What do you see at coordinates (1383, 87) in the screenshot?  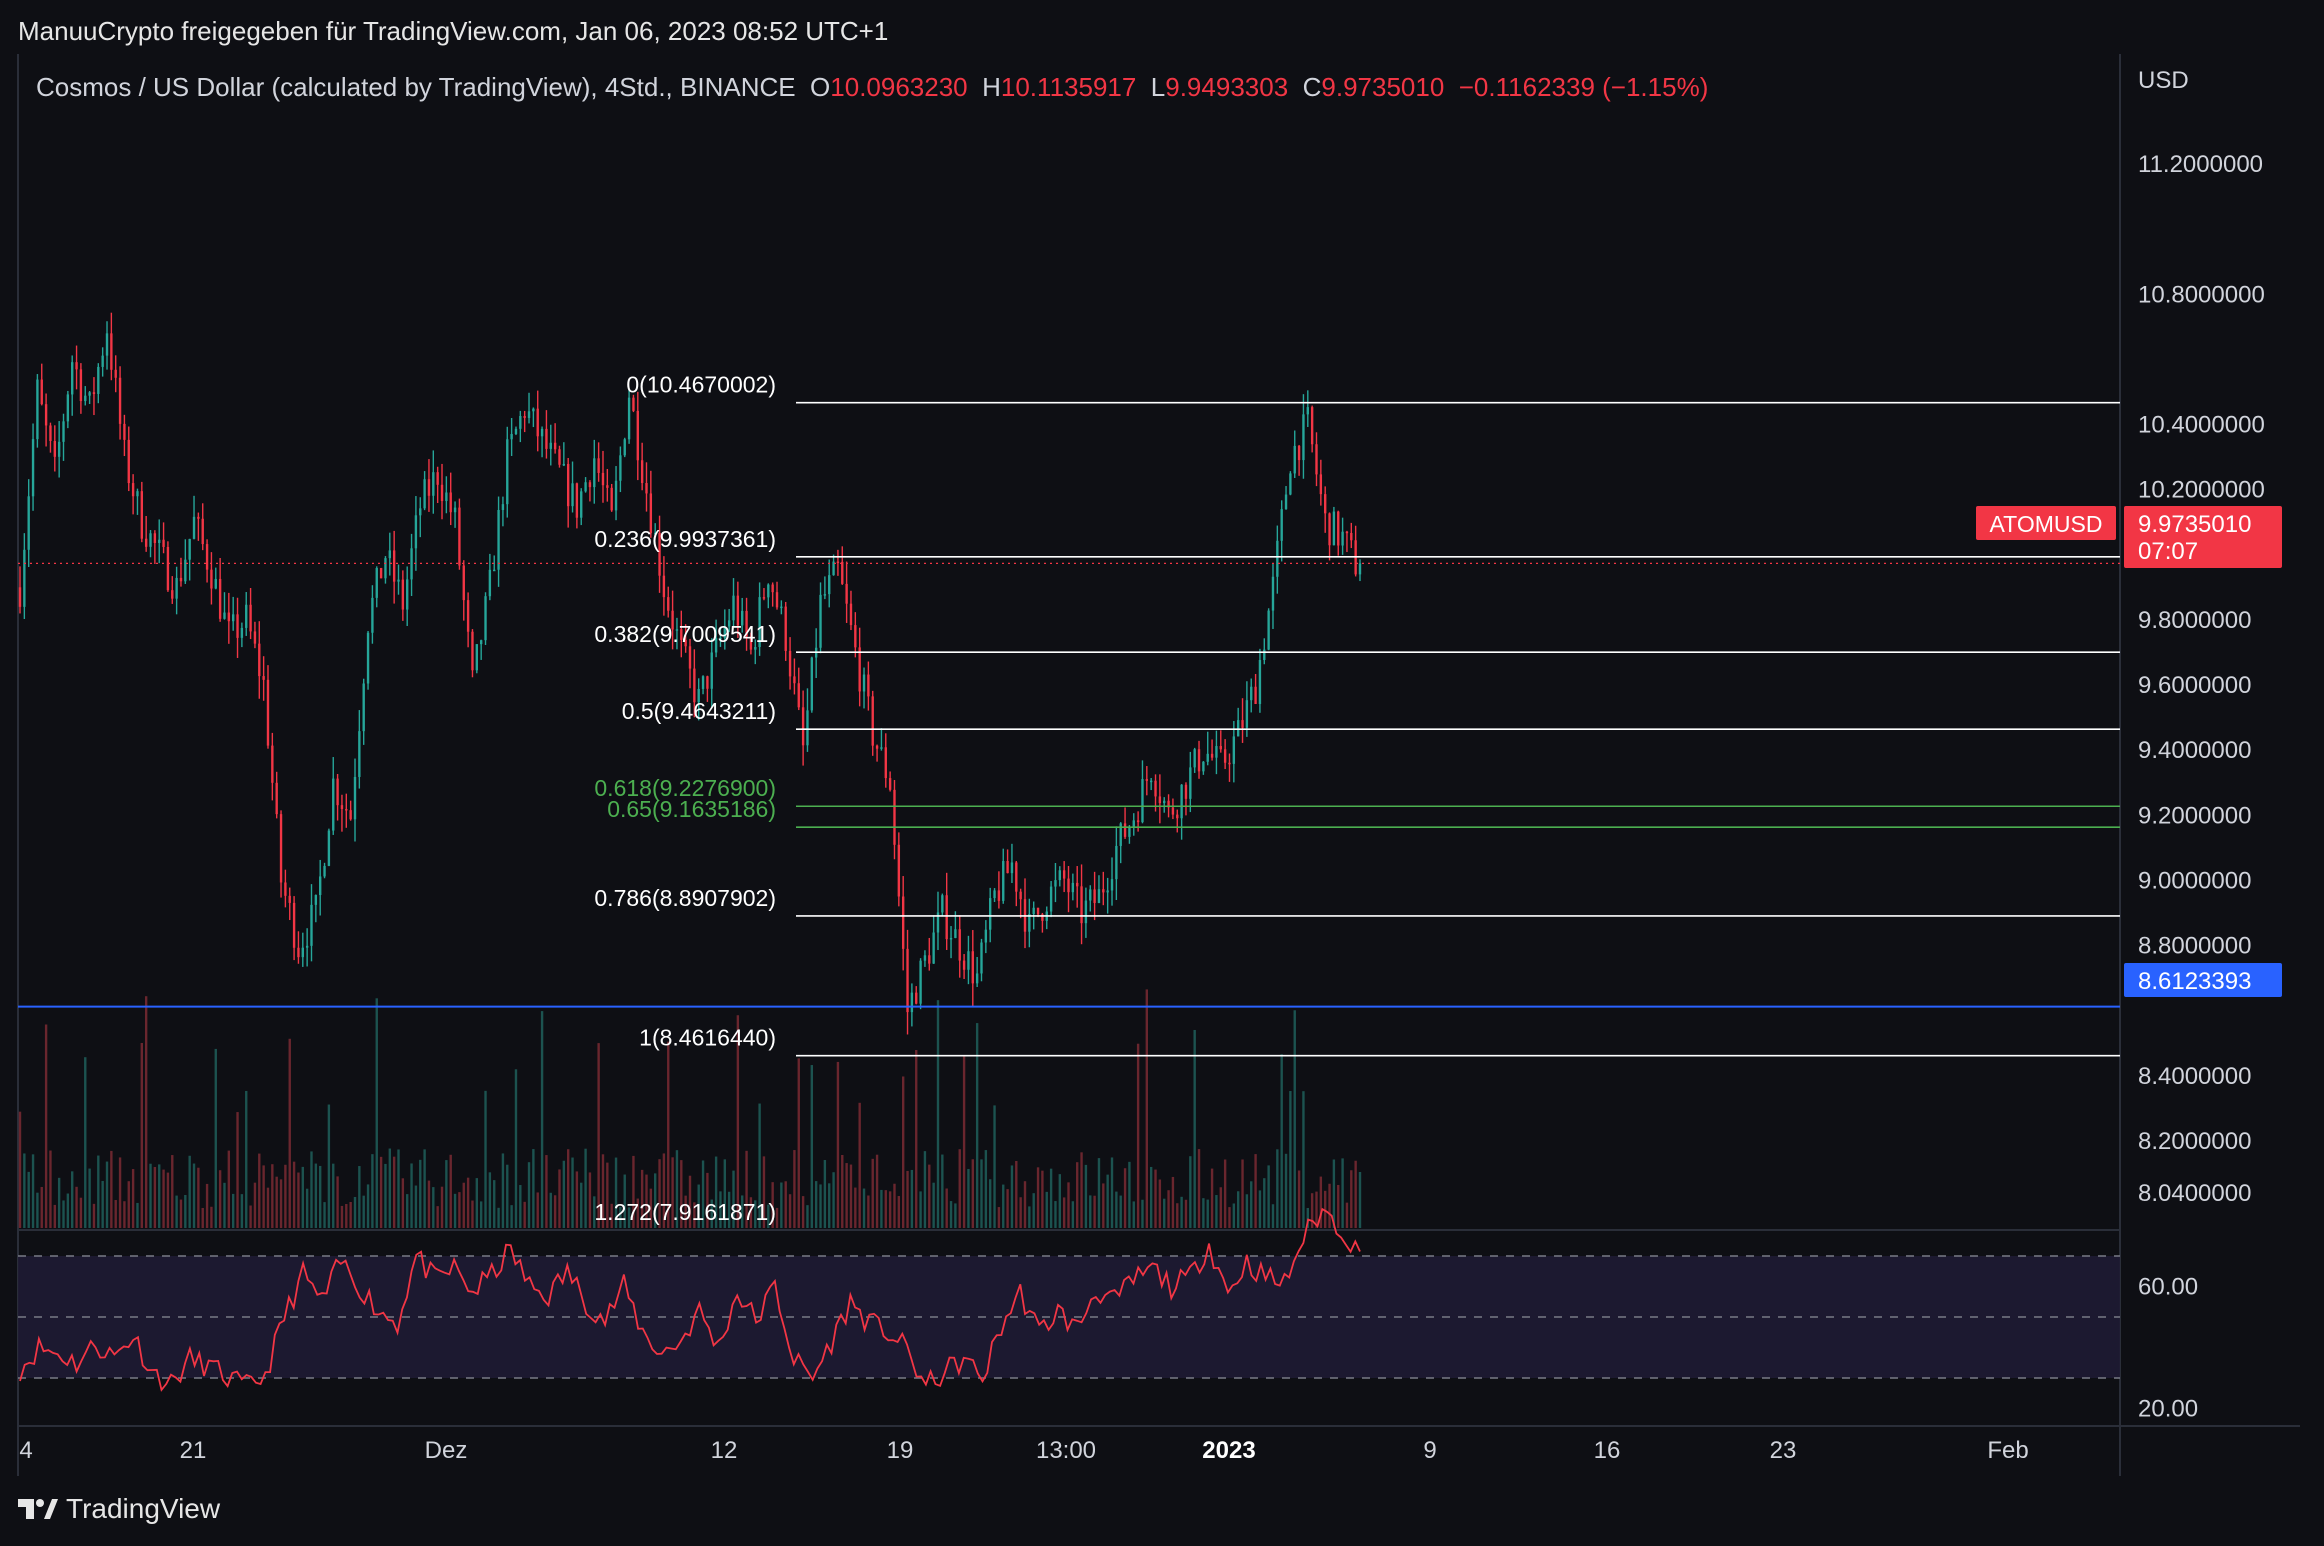 I see `close-value: 9.9735010` at bounding box center [1383, 87].